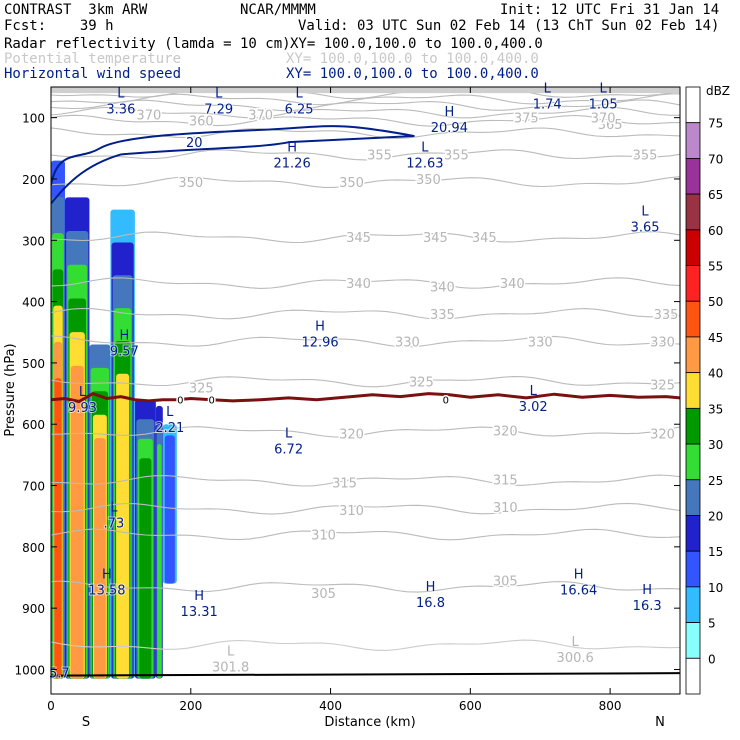 The image size is (740, 740). What do you see at coordinates (407, 342) in the screenshot?
I see `theta-label-20: 330` at bounding box center [407, 342].